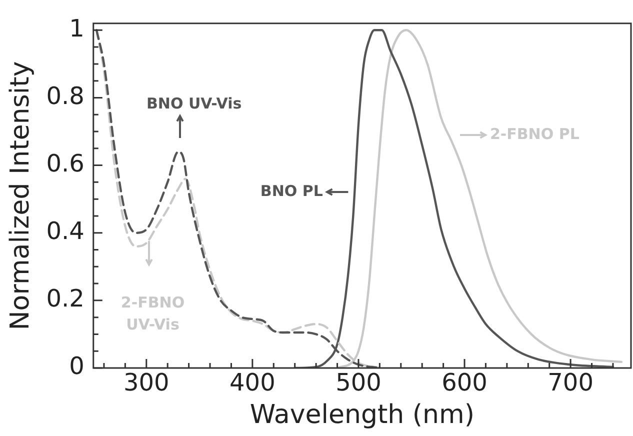 The height and width of the screenshot is (436, 633). What do you see at coordinates (65, 231) in the screenshot?
I see `y-tick-label: 0.4` at bounding box center [65, 231].